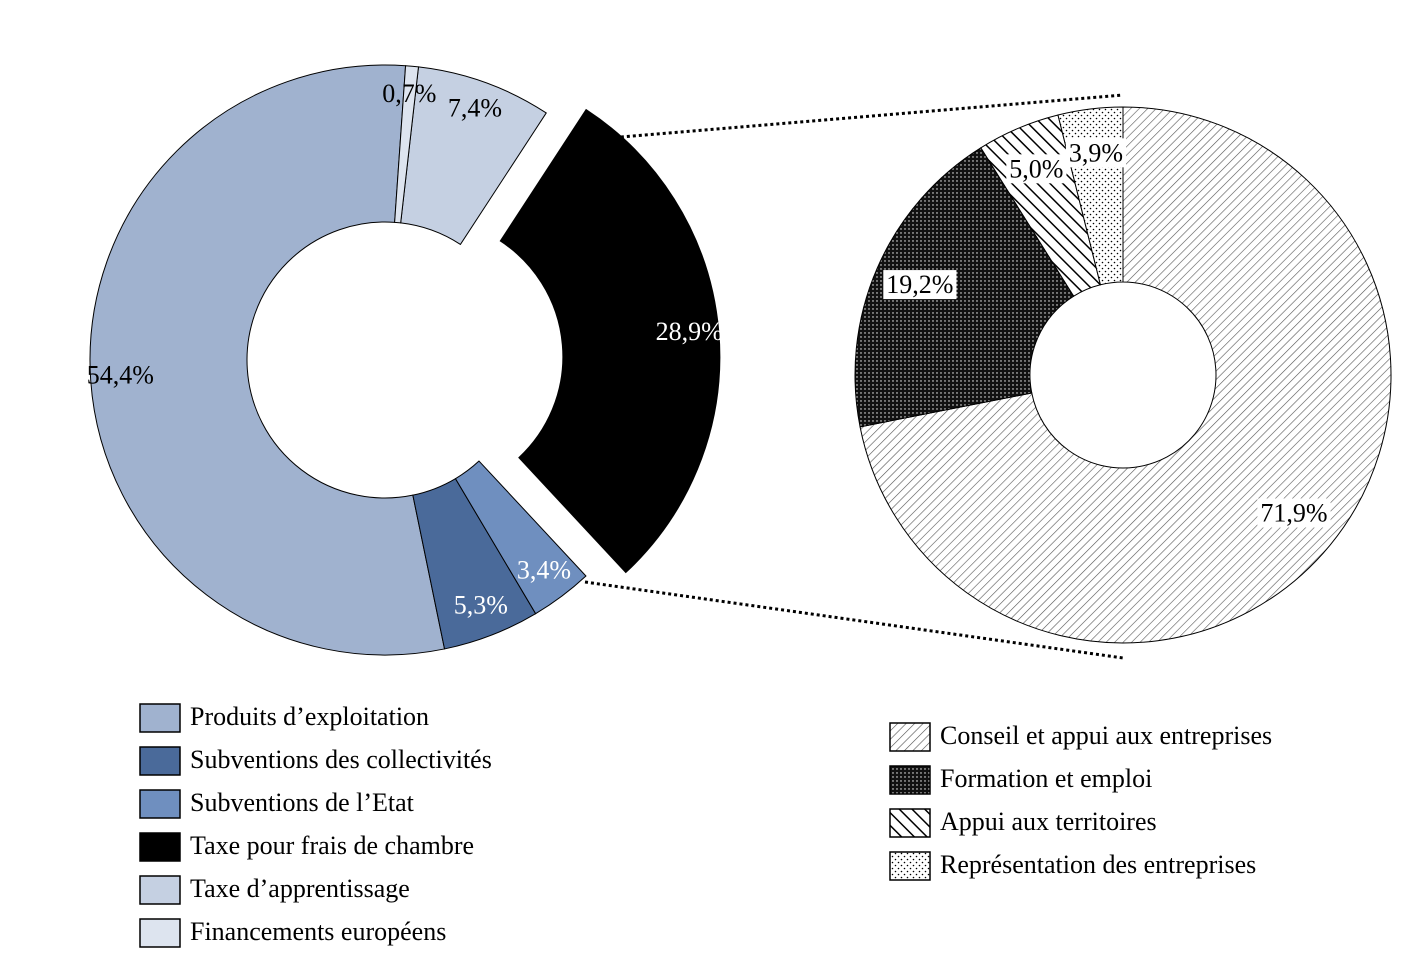 This screenshot has width=1405, height=971. I want to click on legend-label: Financements européens, so click(318, 931).